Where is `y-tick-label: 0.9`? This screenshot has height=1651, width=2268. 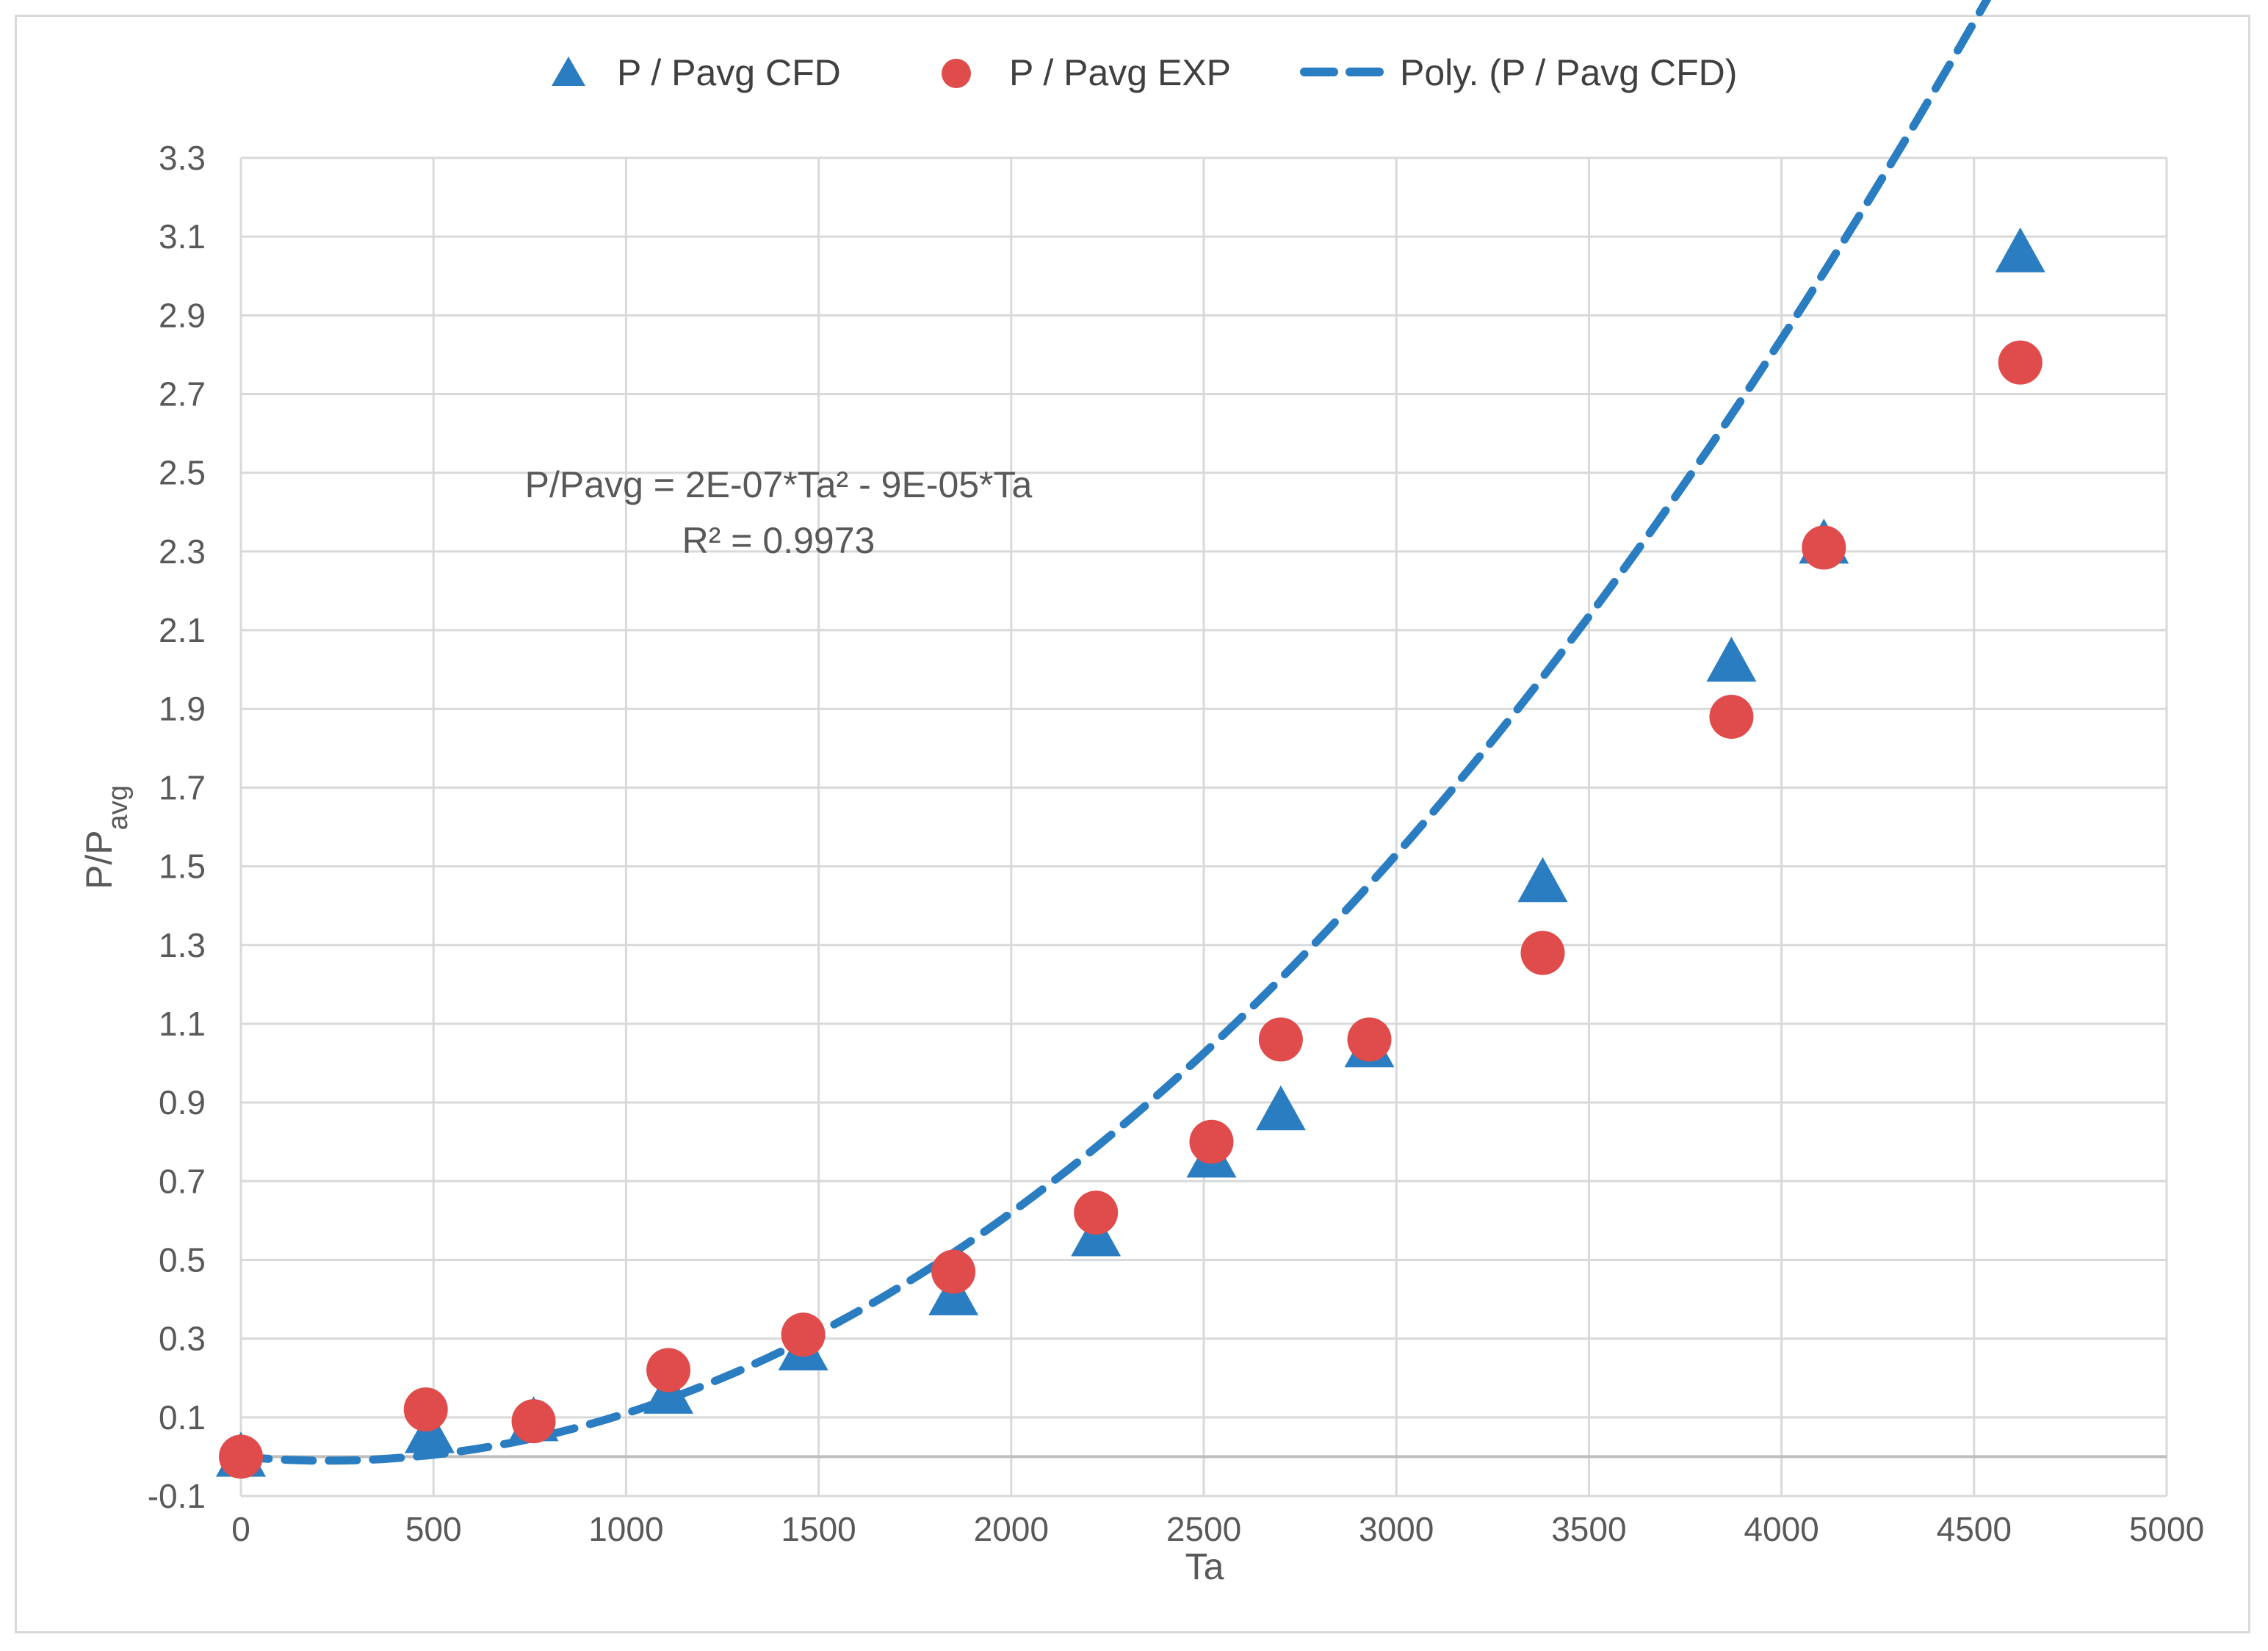 y-tick-label: 0.9 is located at coordinates (182, 1102).